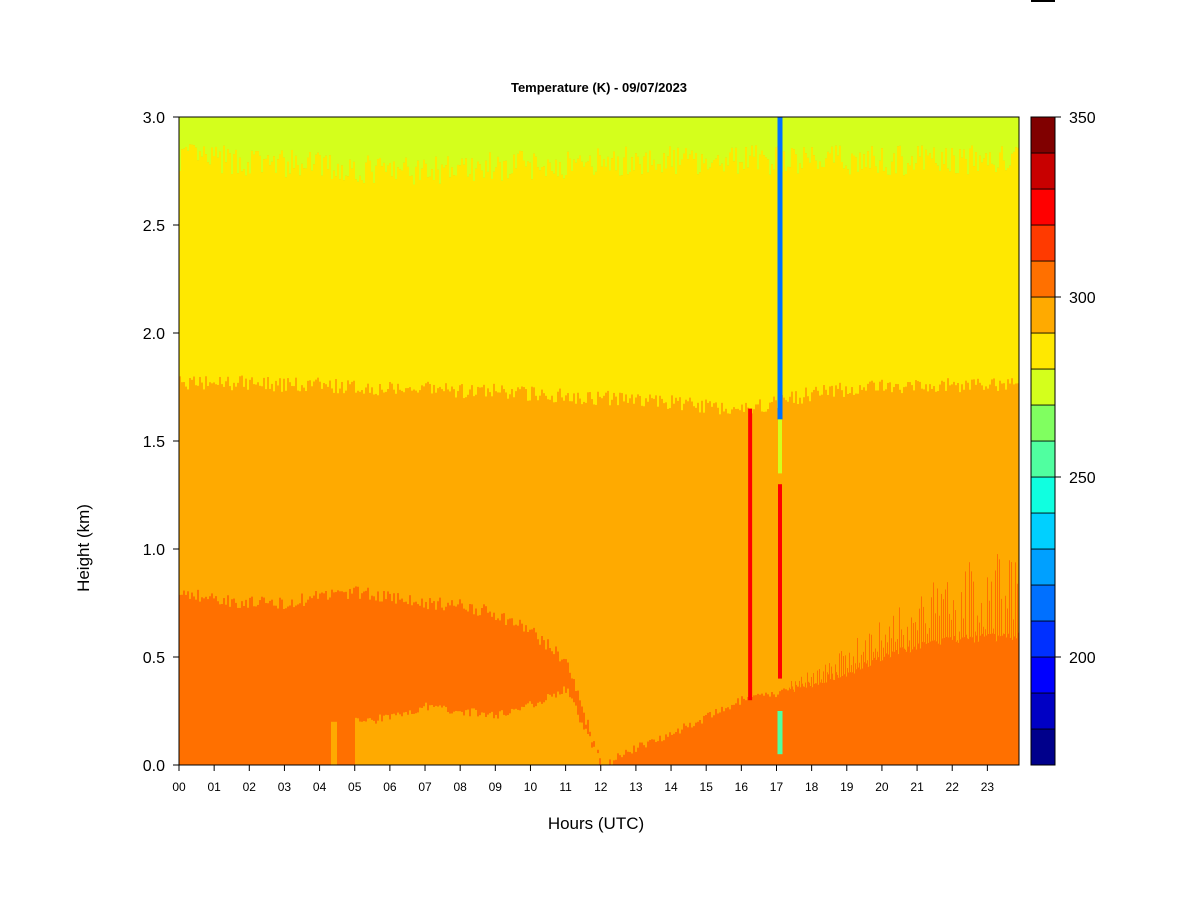 This screenshot has height=900, width=1200. Describe the element at coordinates (154, 226) in the screenshot. I see `y-tick-label: 2.5` at that location.